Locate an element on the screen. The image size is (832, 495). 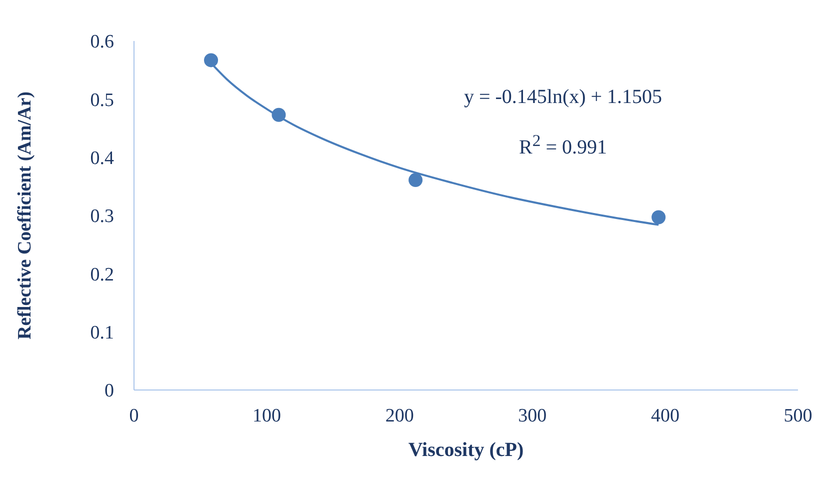
x-tick-label: 200 is located at coordinates (399, 415).